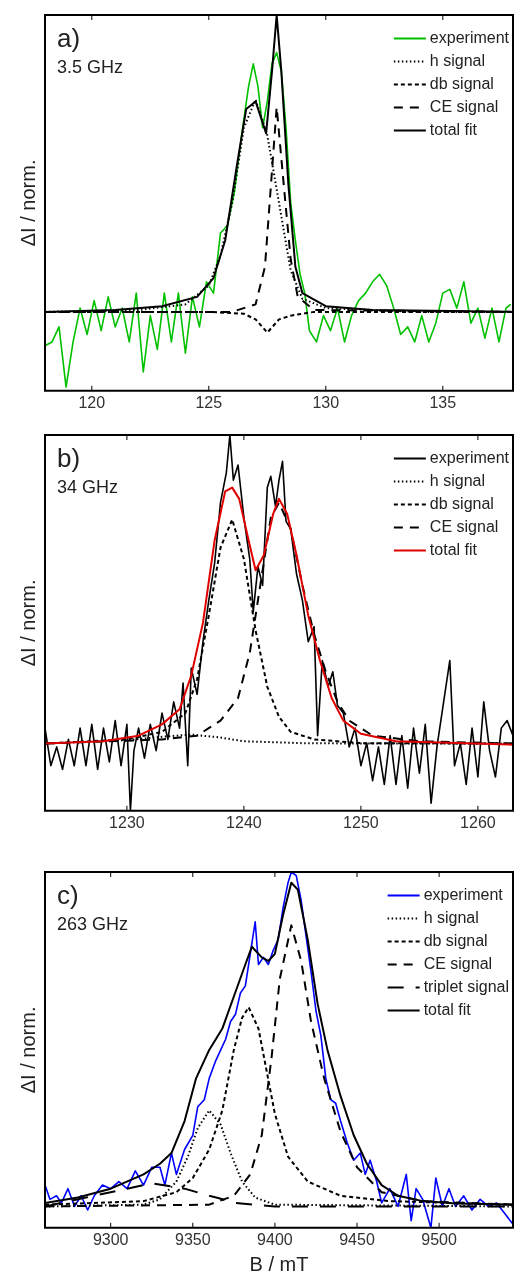 The height and width of the screenshot is (1271, 514). I want to click on x-tick-label: 1240, so click(244, 822).